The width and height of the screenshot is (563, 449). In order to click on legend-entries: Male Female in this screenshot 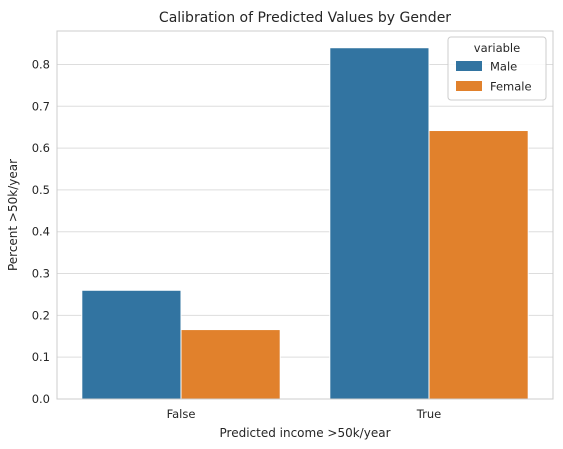, I will do `click(494, 77)`.